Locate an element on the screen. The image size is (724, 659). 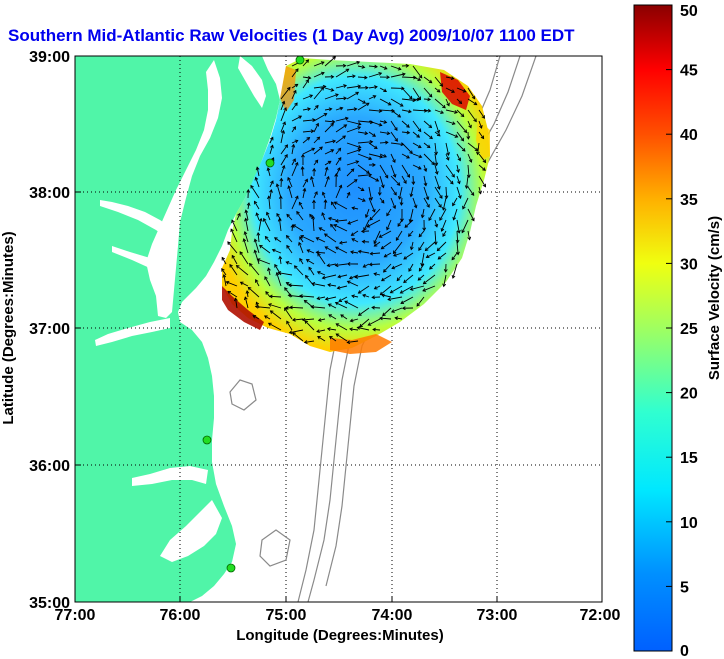
hotspot-southwest is located at coordinates (243, 308).